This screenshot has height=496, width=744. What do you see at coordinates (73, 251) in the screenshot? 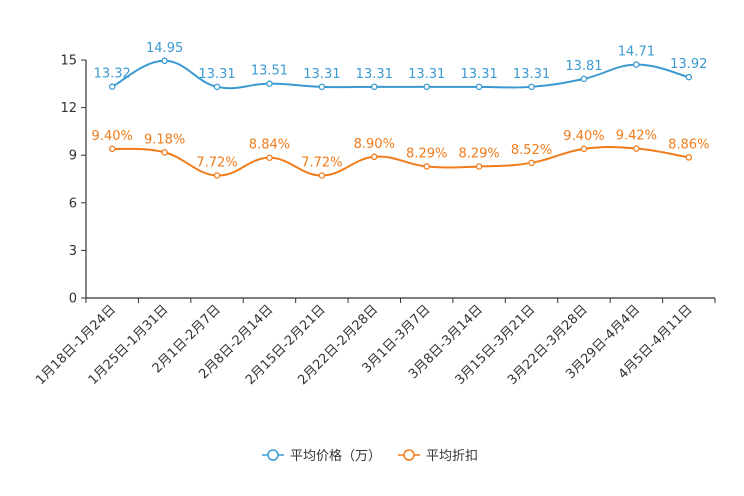
I see `y-tick-label: 3` at bounding box center [73, 251].